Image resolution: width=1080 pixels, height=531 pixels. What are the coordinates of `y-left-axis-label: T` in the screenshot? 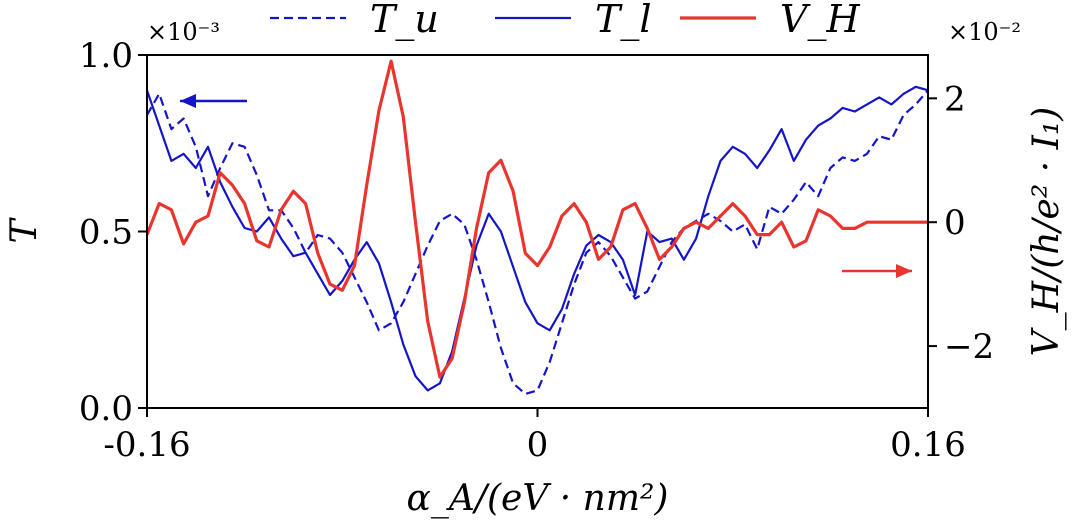 It's located at (24, 230).